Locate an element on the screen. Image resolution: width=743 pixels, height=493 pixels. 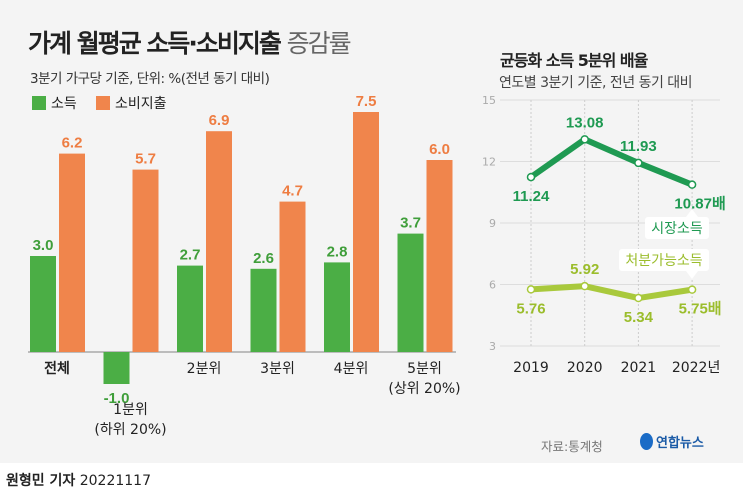
category-label: 4분위 is located at coordinates (351, 369).